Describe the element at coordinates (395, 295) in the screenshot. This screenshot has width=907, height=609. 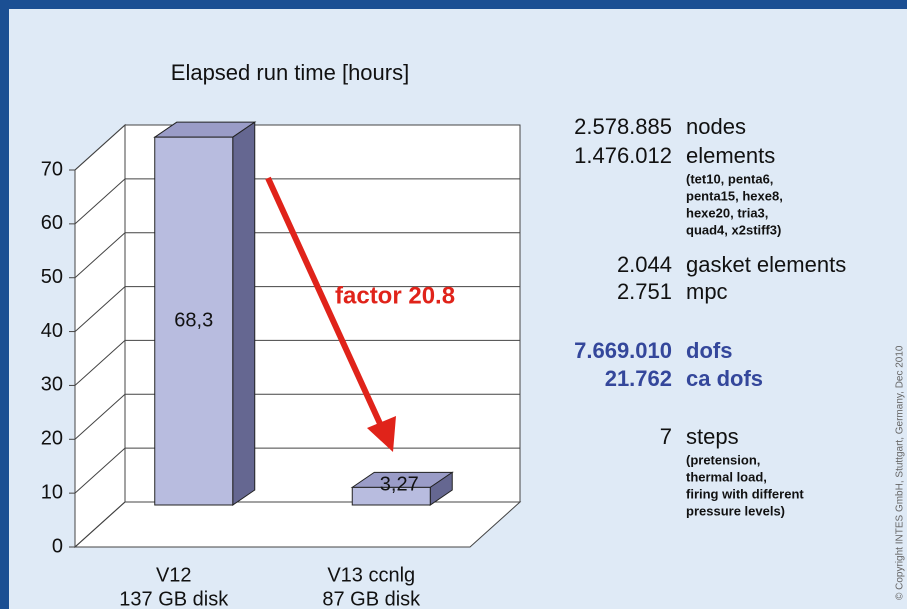
I see `annotation: factor 20.8` at that location.